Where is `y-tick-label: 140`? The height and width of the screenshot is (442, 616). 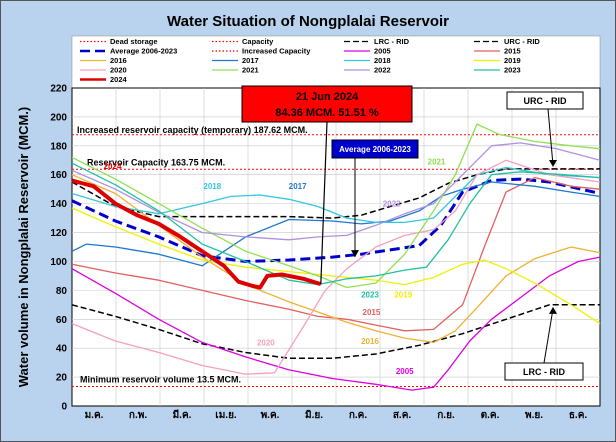
y-tick-label: 140 is located at coordinates (58, 204).